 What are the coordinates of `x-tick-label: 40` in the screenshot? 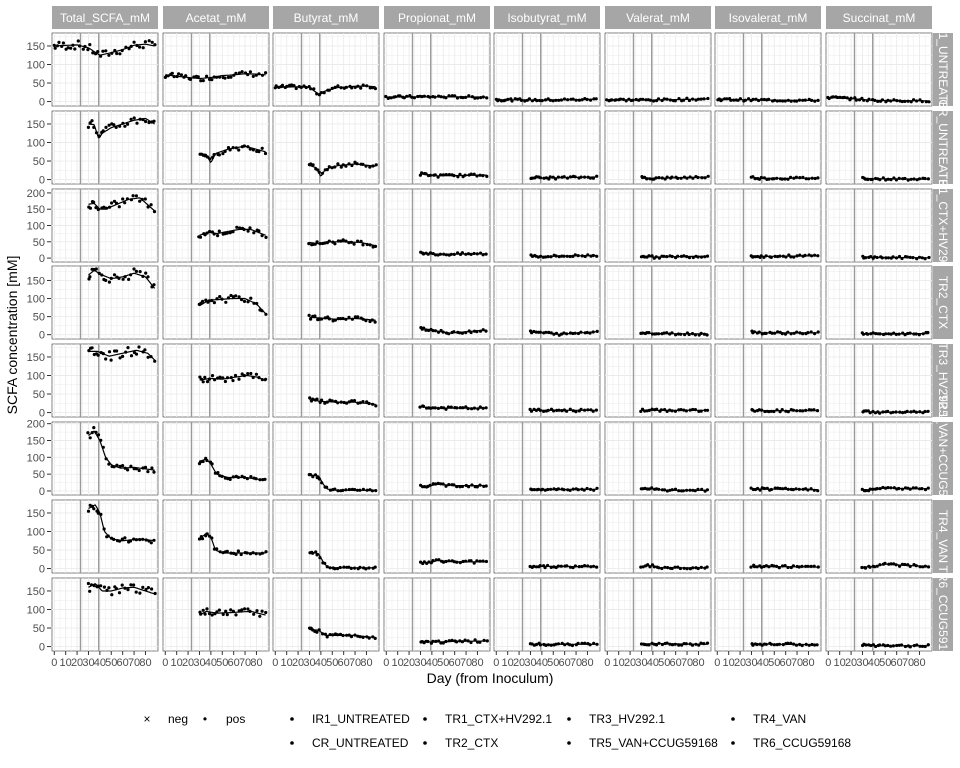 It's located at (874, 663).